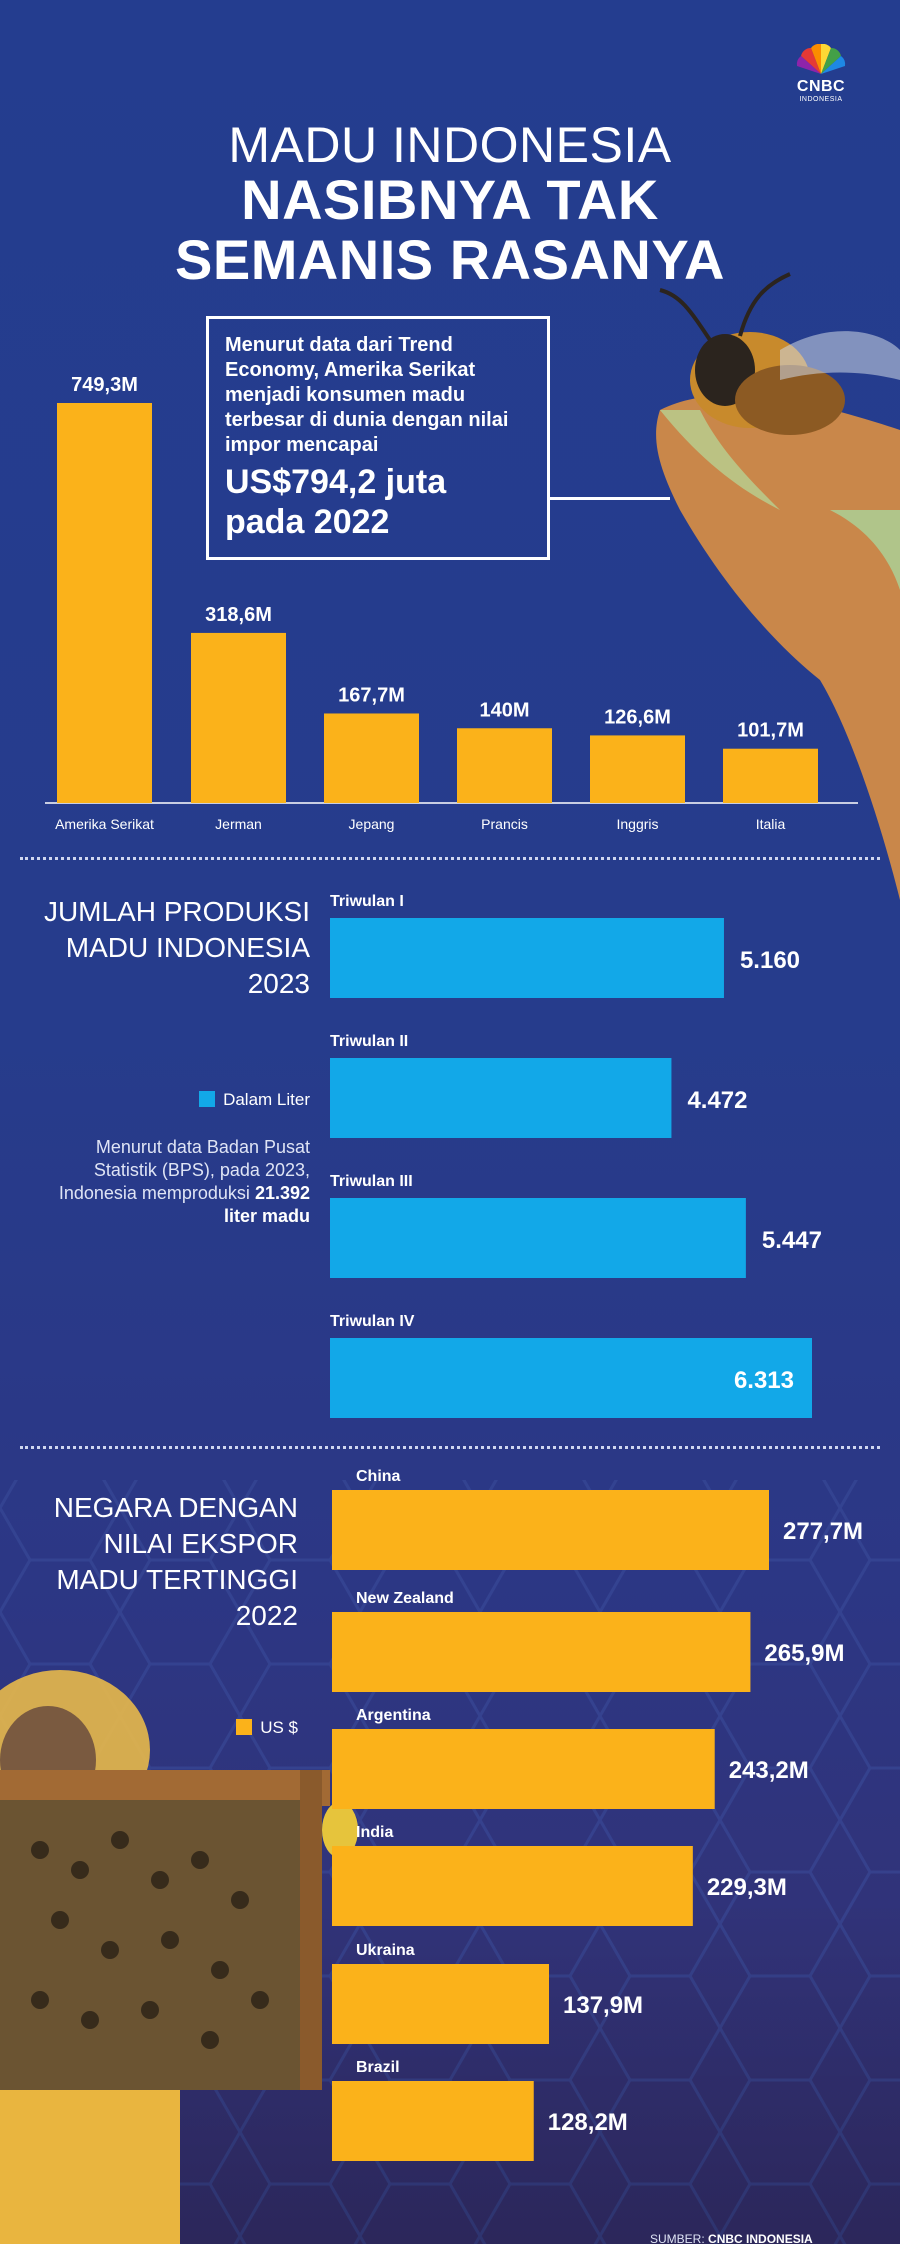 The image size is (900, 2244). I want to click on import-category-label: Jerman, so click(238, 824).